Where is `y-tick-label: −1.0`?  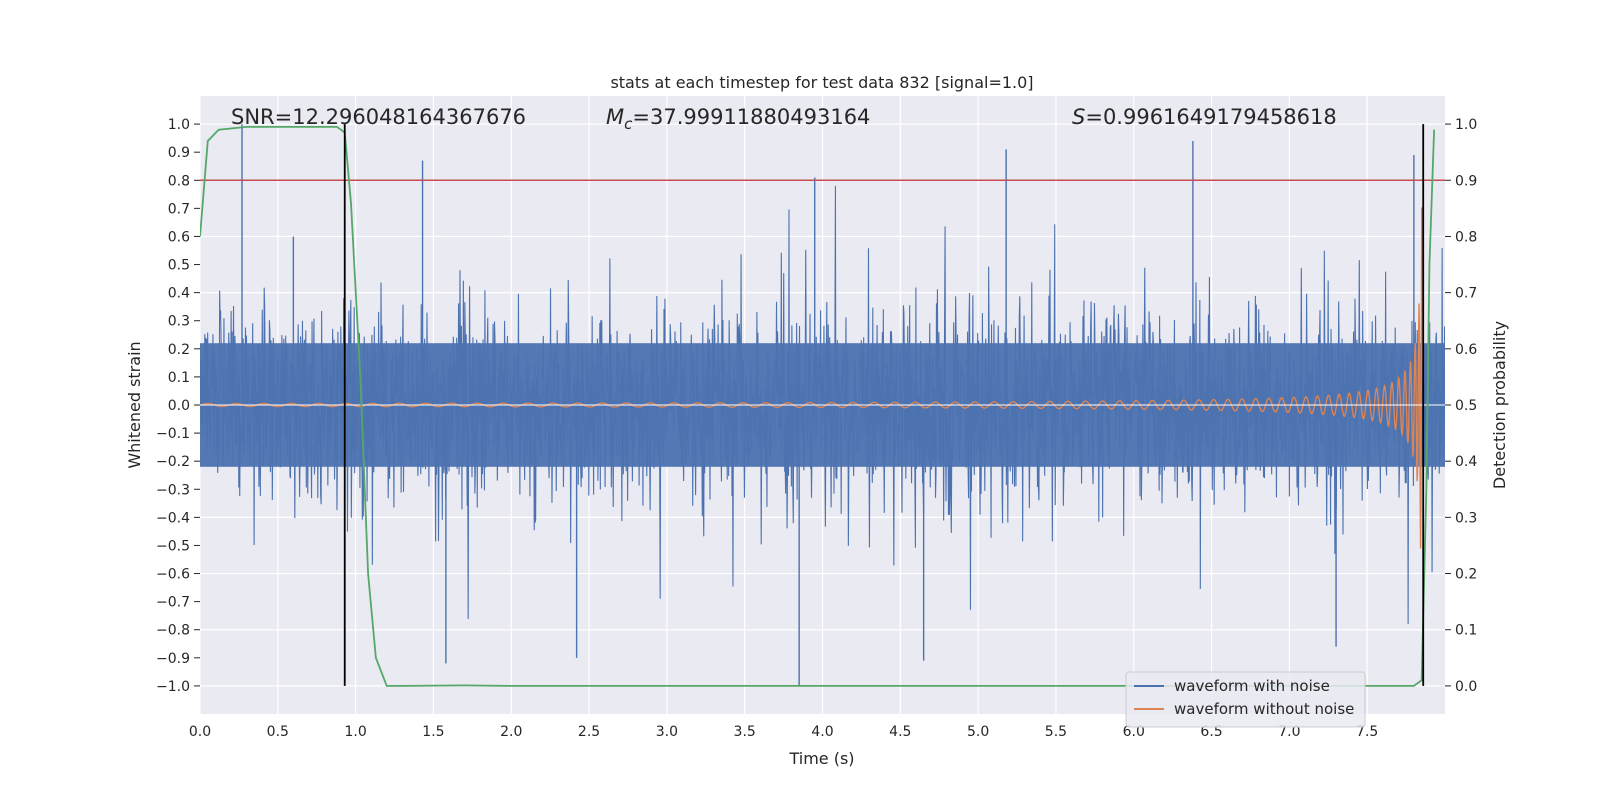 y-tick-label: −1.0 is located at coordinates (173, 687).